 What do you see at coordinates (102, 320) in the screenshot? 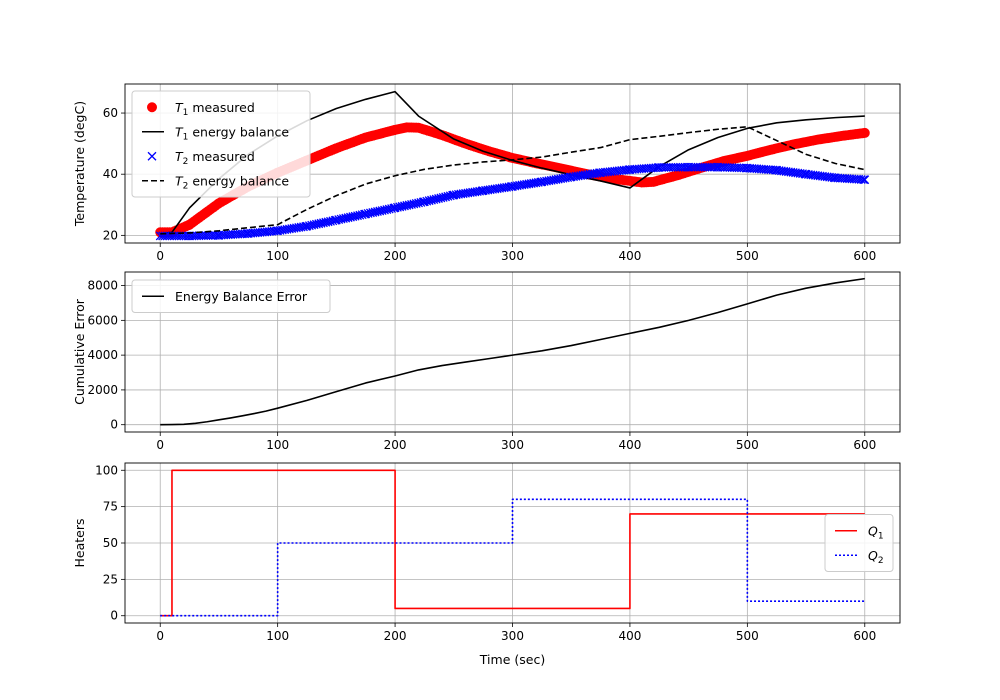
I see `y-tick-label: 6000` at bounding box center [102, 320].